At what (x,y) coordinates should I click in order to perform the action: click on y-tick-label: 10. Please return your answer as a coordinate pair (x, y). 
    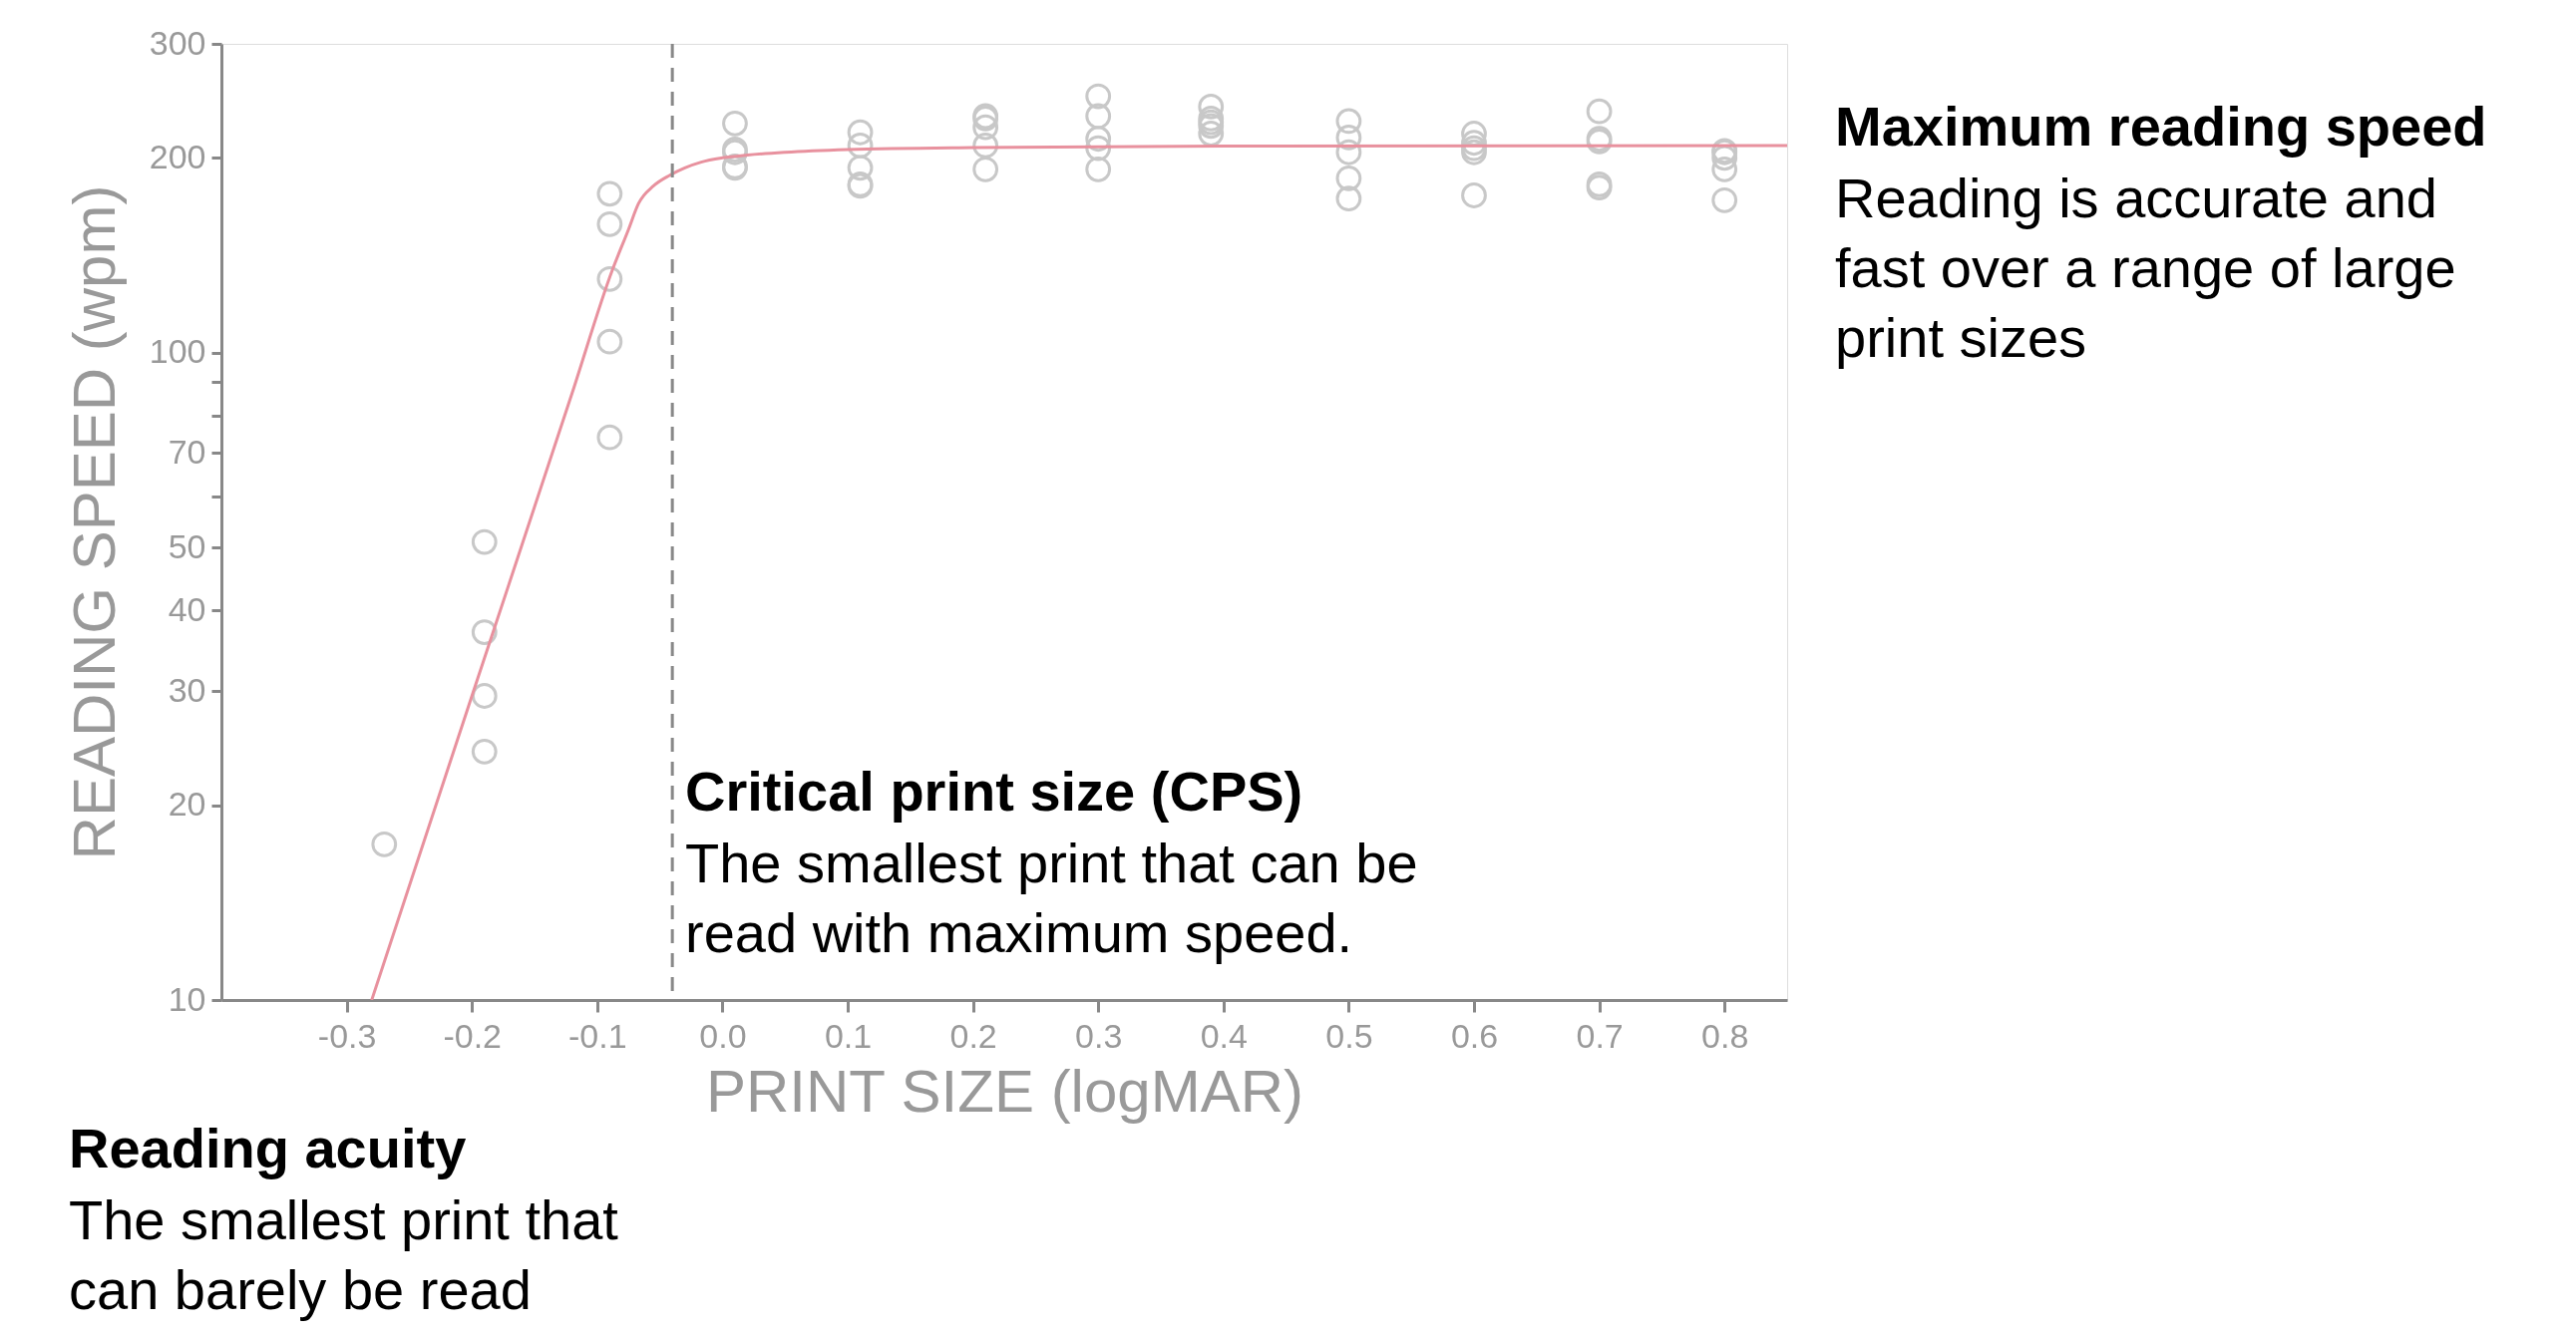
    Looking at the image, I should click on (187, 998).